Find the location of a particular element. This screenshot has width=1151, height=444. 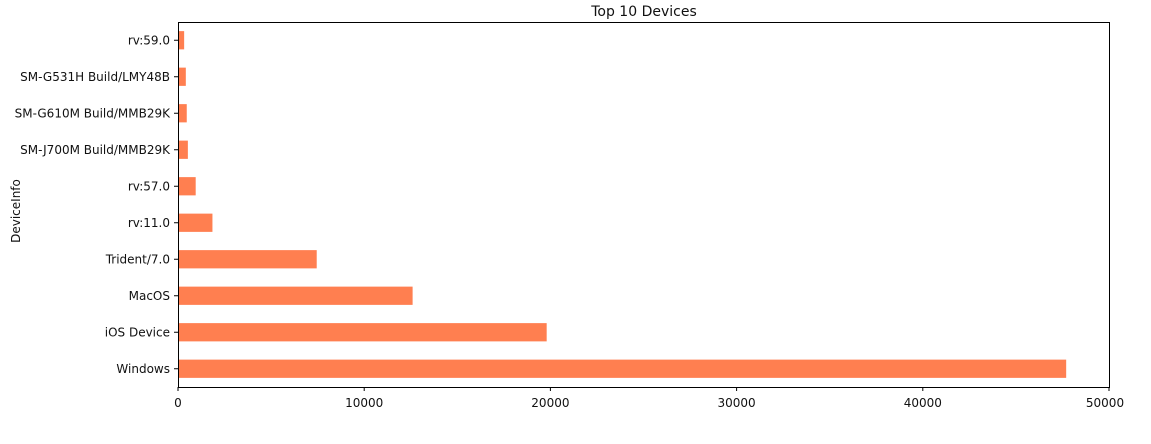

y-axis-label: DeviceInfo is located at coordinates (16, 211).